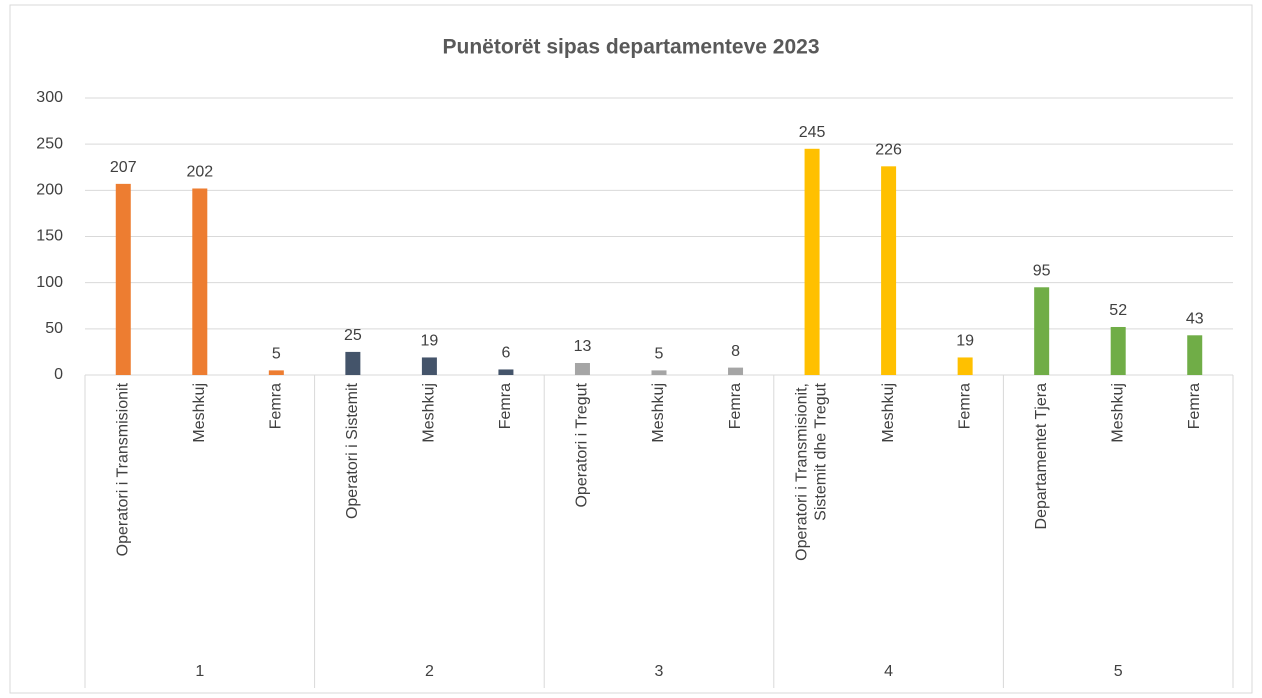 This screenshot has width=1262, height=698. I want to click on data-label: 202, so click(199, 172).